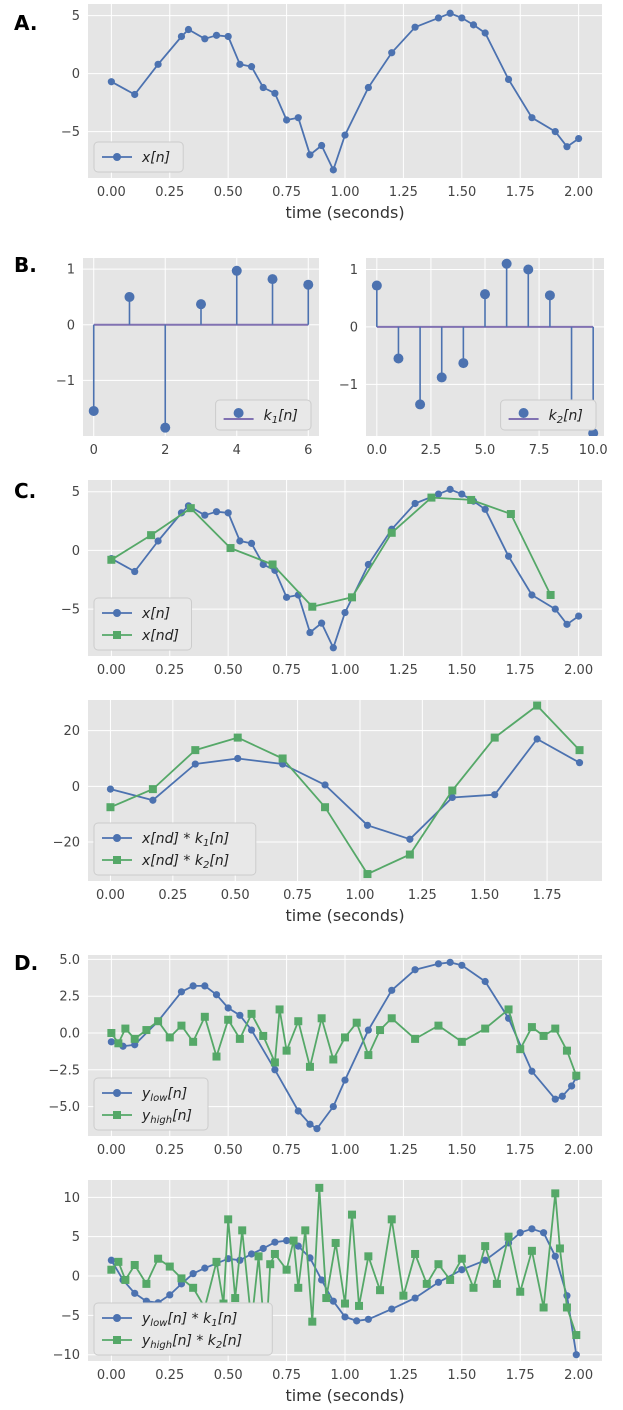 The width and height of the screenshot is (623, 1410). Describe the element at coordinates (191, 1342) in the screenshot. I see `legend-label: yhigh​[n] * k2​[n]` at that location.